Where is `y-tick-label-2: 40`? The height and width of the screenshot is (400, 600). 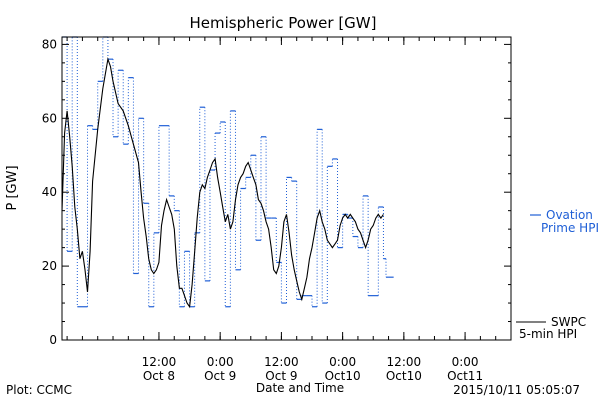 y-tick-label-2: 40 is located at coordinates (49, 192).